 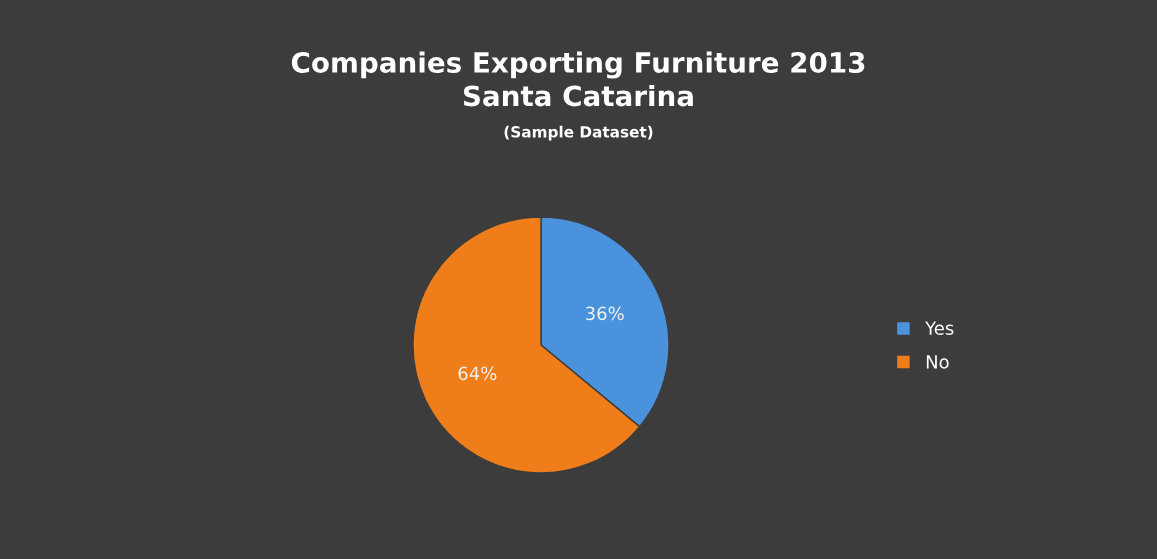 I want to click on chart-title: Companies Exporting Furniture 2013 Santa Catarina, so click(x=578, y=79).